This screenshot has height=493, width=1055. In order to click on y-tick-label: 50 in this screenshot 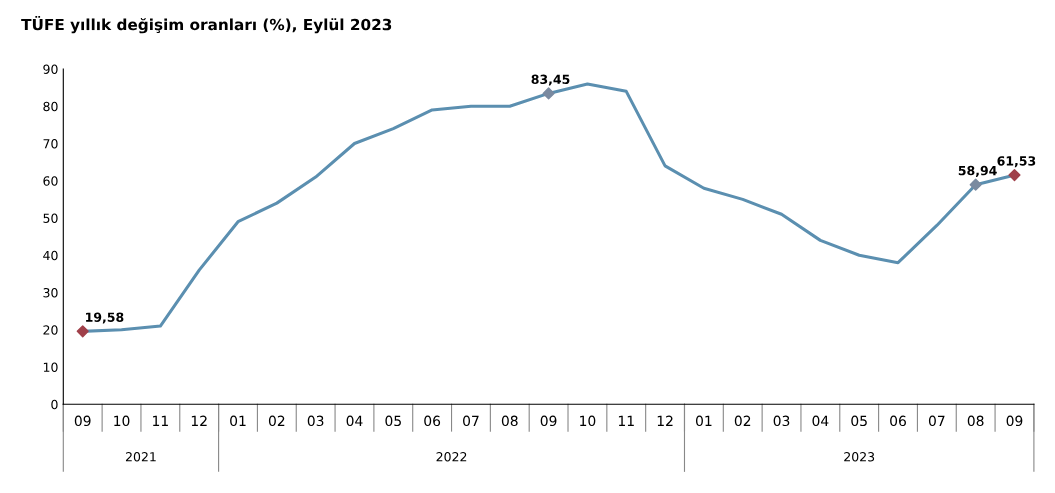, I will do `click(50, 218)`.